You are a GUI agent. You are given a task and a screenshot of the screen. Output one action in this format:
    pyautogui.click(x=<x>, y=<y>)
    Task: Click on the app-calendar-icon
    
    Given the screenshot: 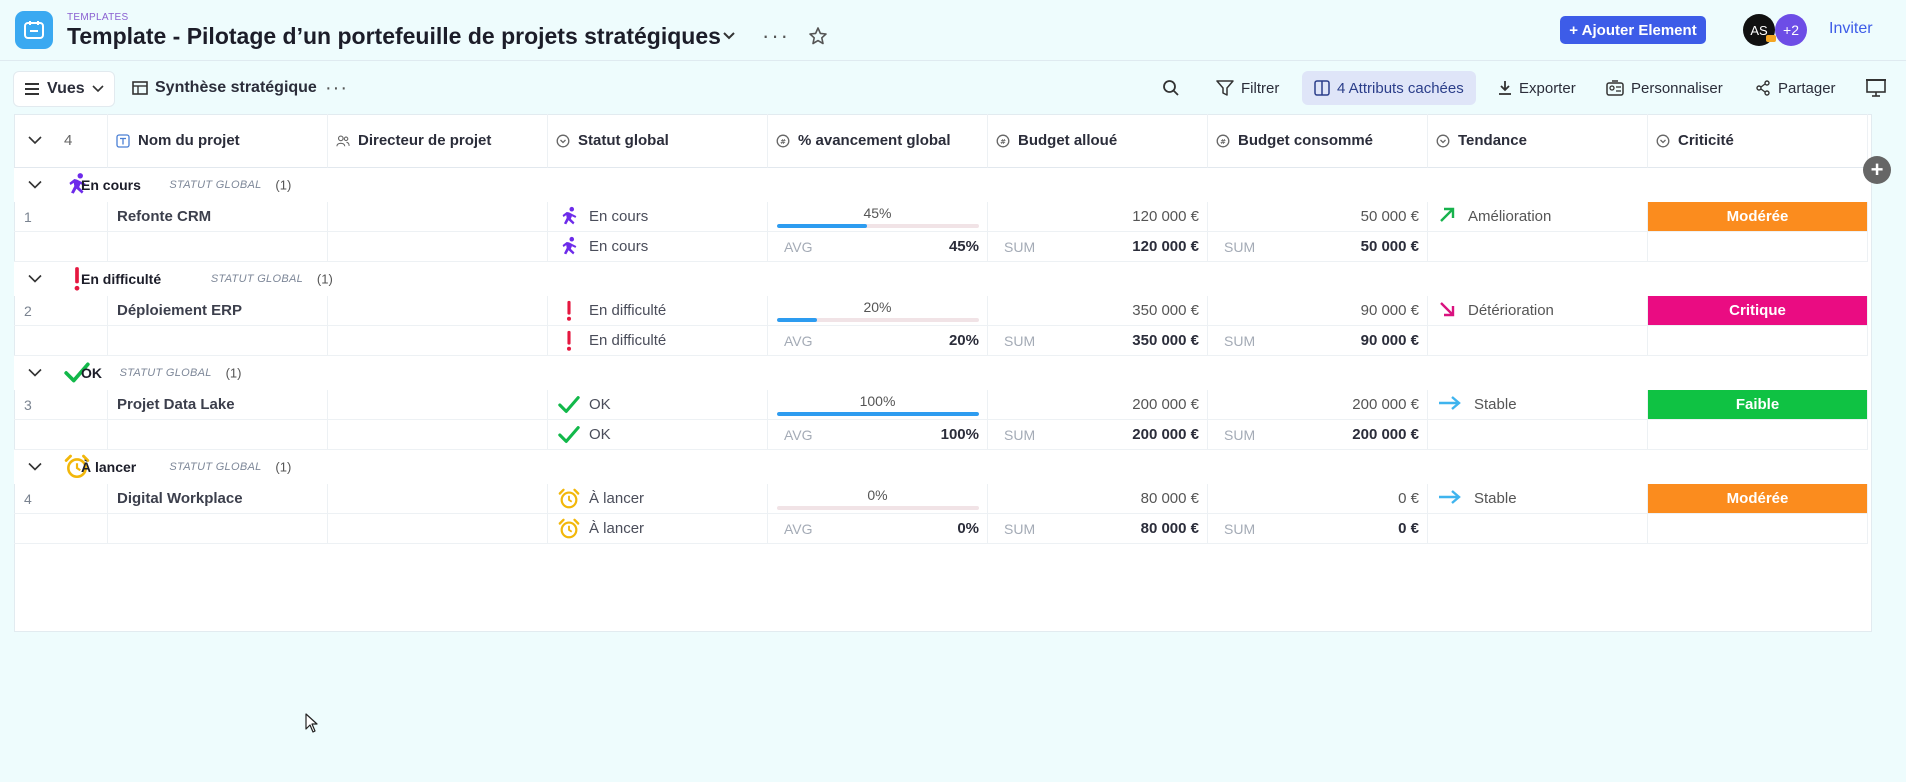 What is the action you would take?
    pyautogui.click(x=34, y=30)
    